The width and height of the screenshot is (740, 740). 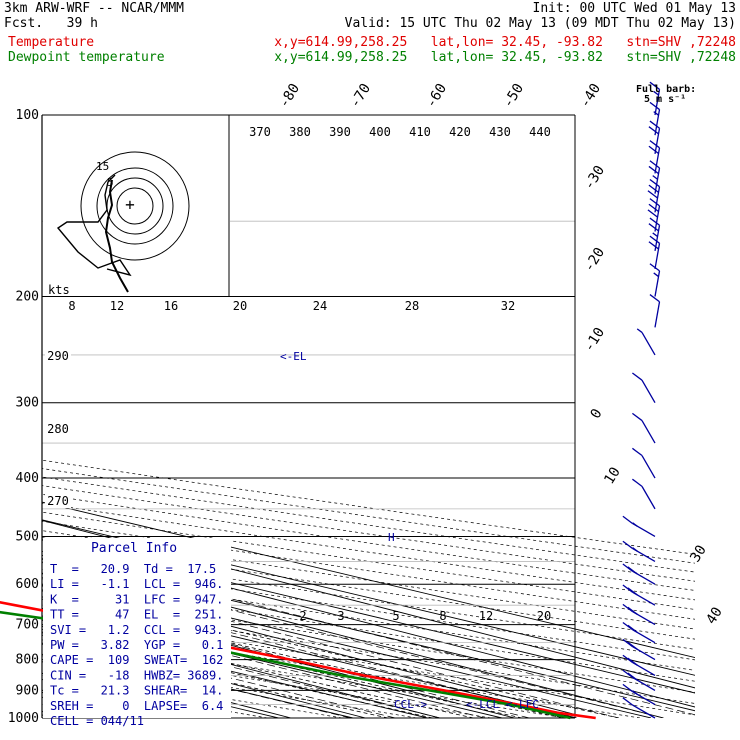 I want to click on theta-label: 370, so click(x=260, y=132).